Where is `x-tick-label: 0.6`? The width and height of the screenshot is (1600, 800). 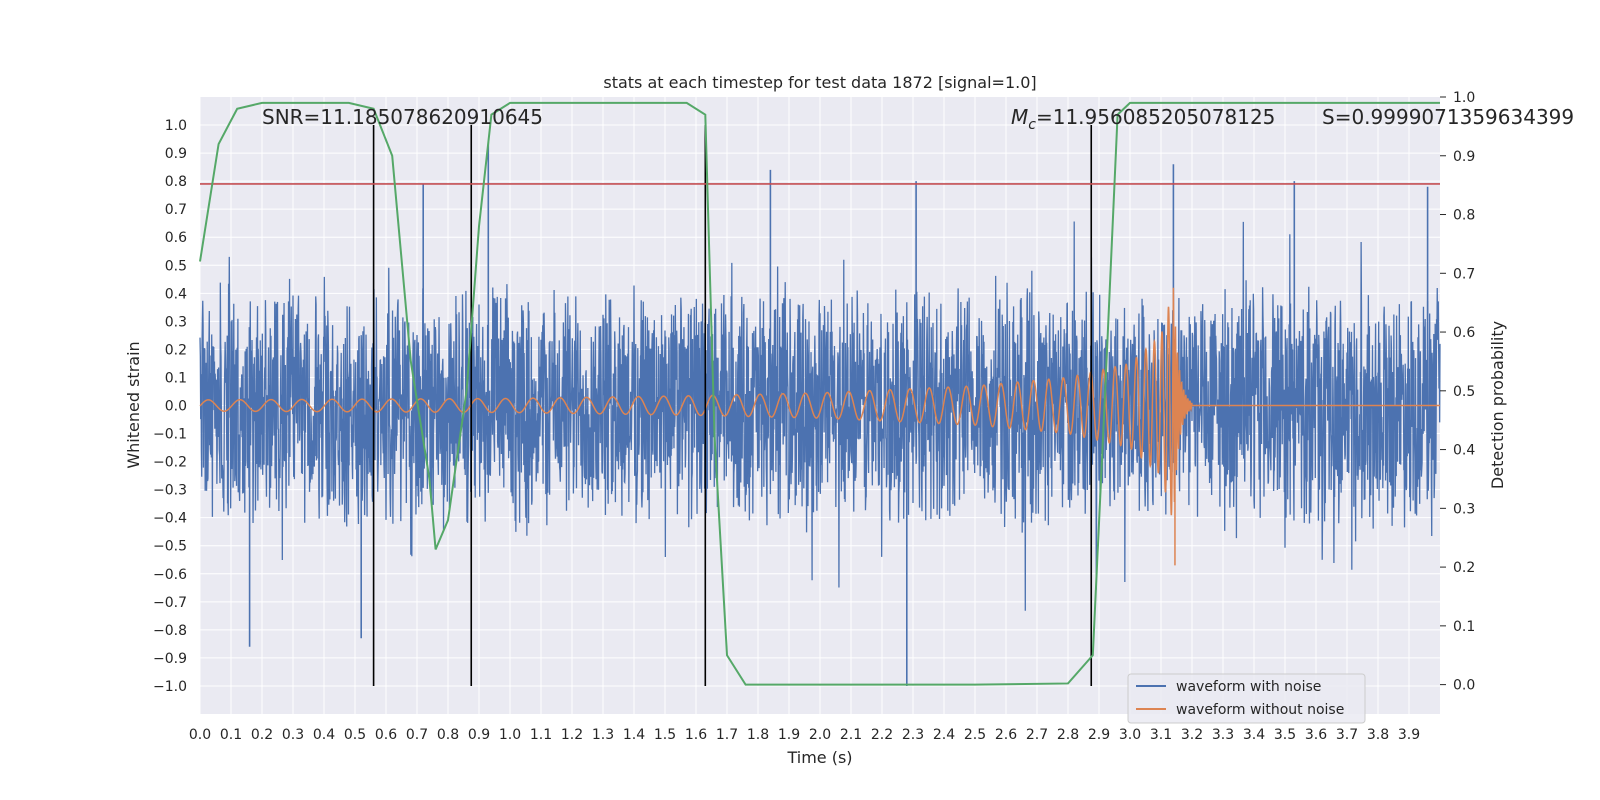
x-tick-label: 0.6 is located at coordinates (386, 735).